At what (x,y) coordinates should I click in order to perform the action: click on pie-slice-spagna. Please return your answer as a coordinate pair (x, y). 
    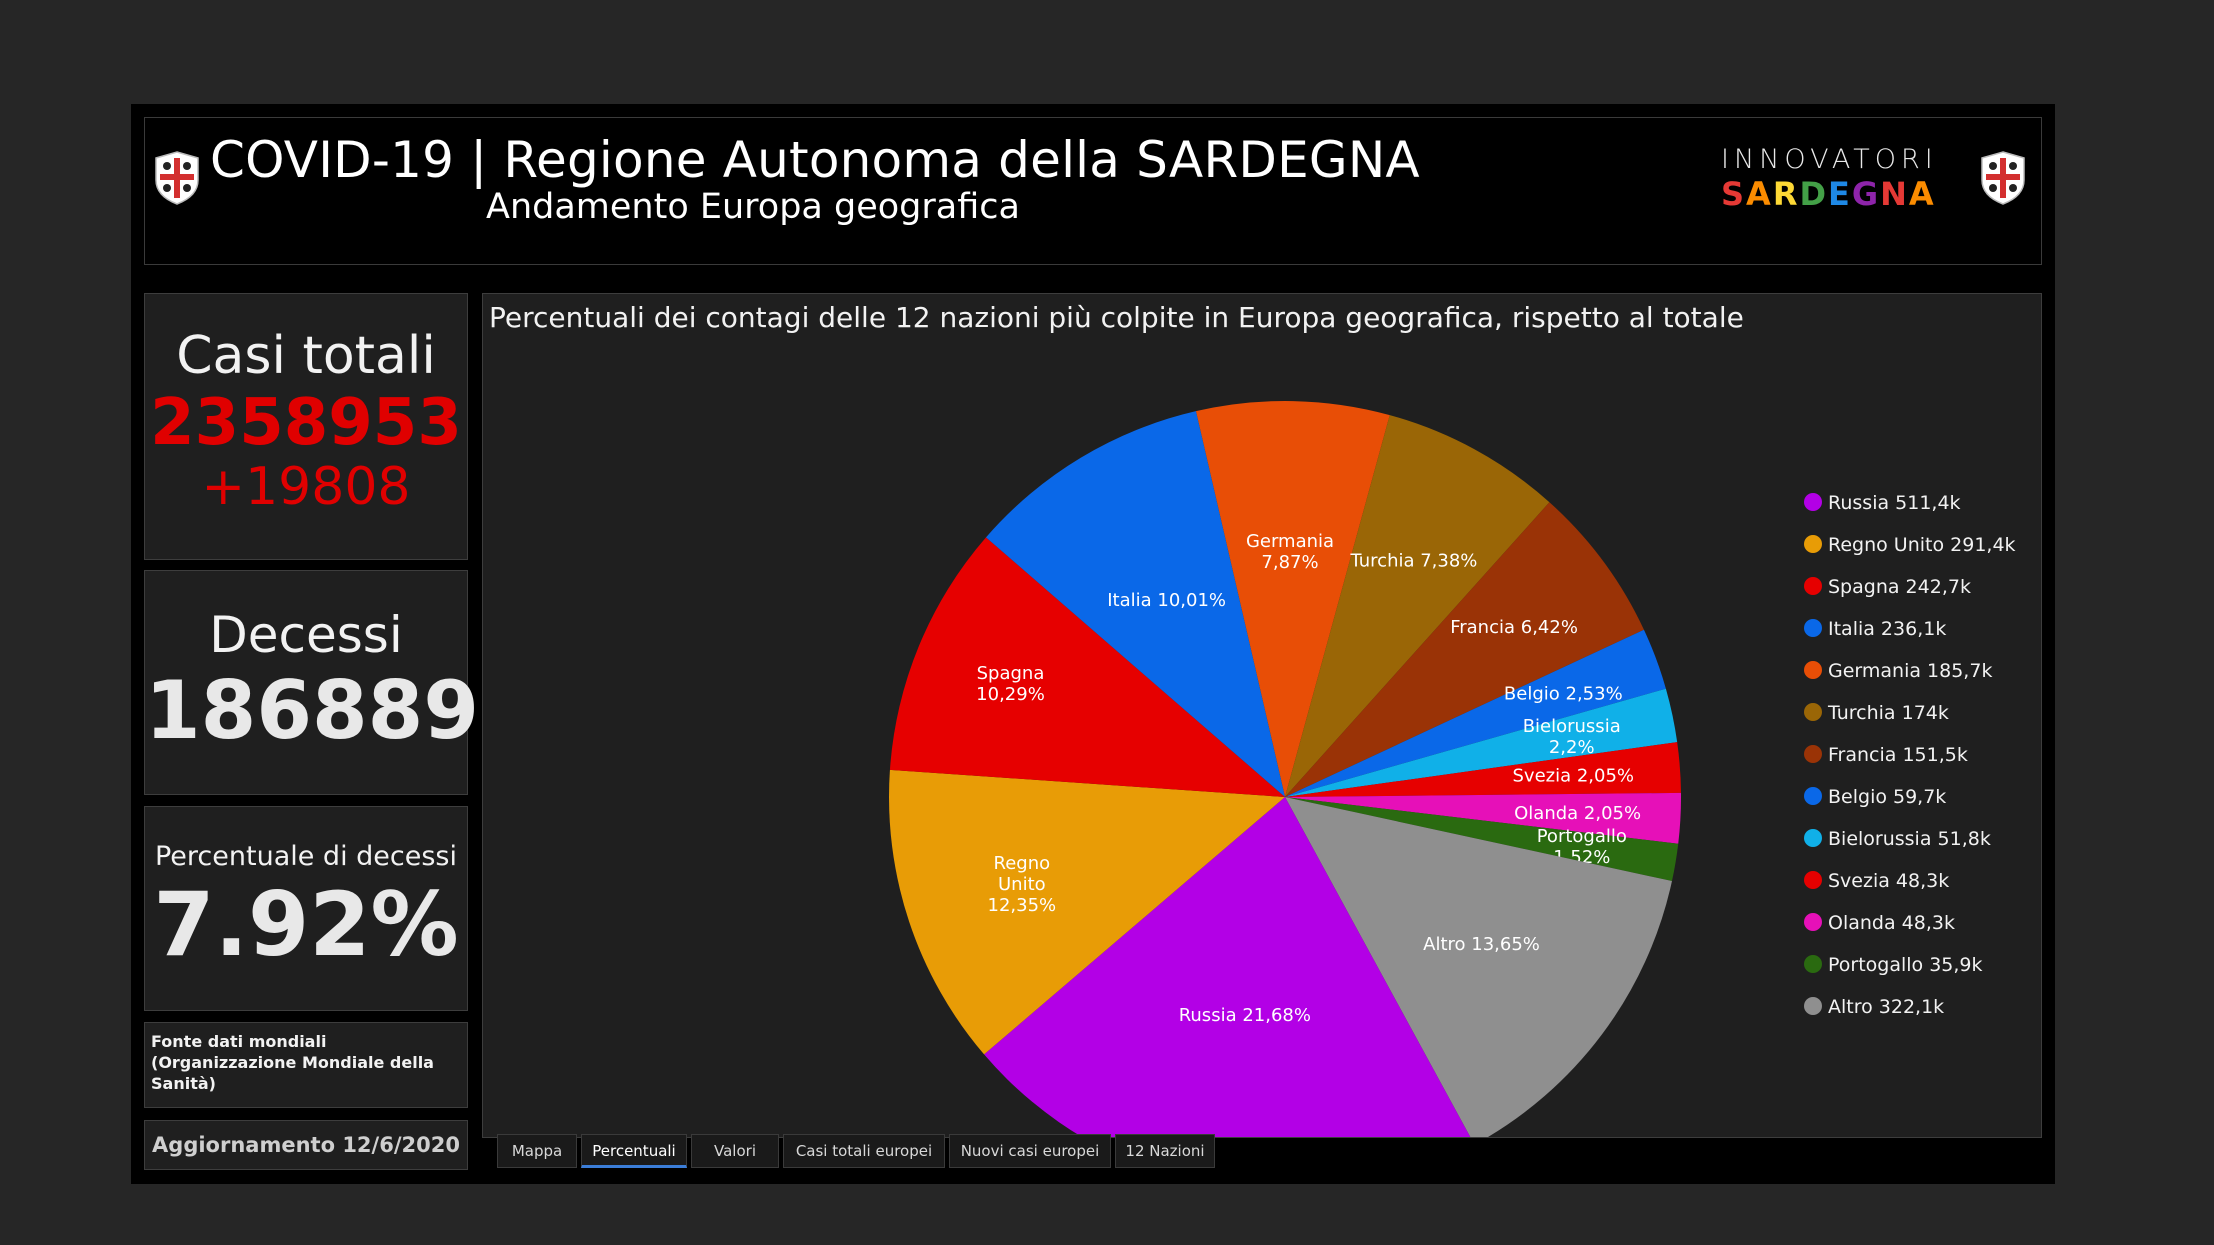
    Looking at the image, I should click on (1087, 667).